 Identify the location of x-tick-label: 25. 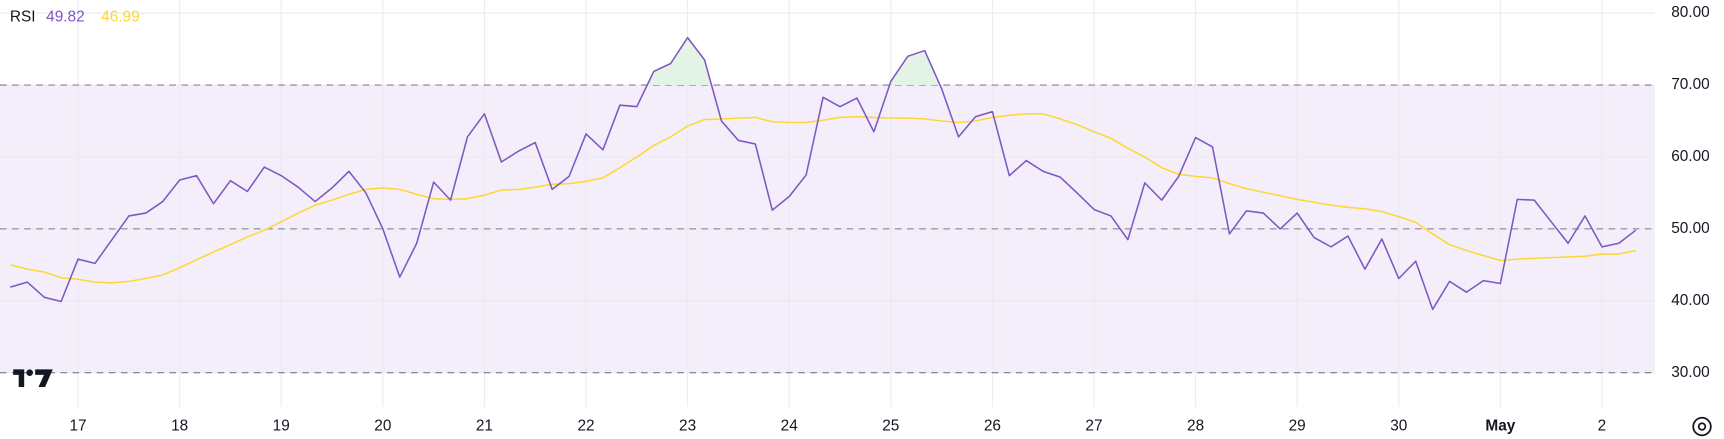
(890, 426).